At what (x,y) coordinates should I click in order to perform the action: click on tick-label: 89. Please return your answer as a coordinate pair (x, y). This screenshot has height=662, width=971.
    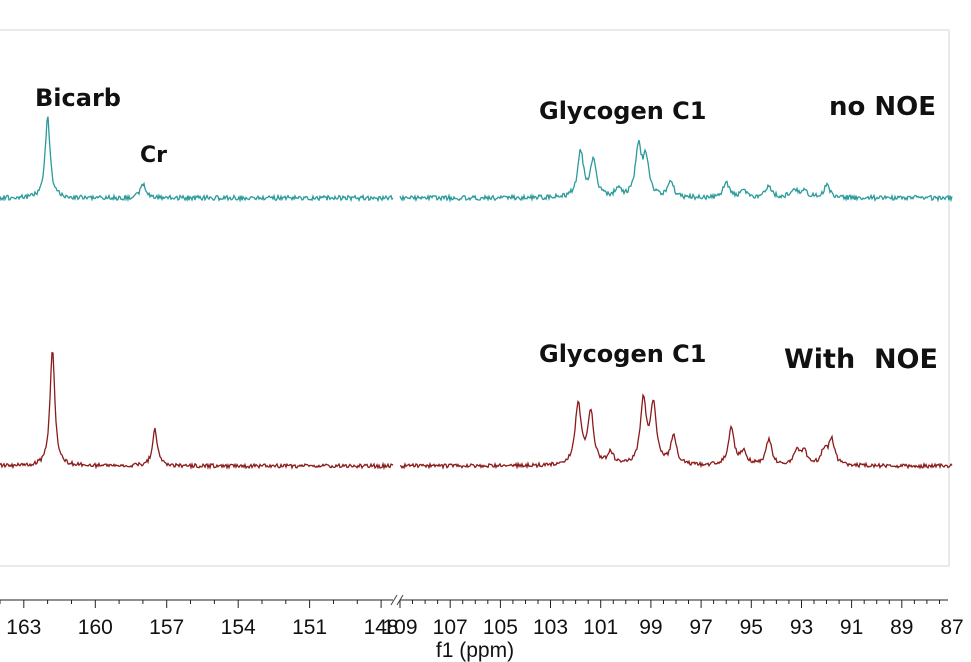
    Looking at the image, I should click on (901, 627).